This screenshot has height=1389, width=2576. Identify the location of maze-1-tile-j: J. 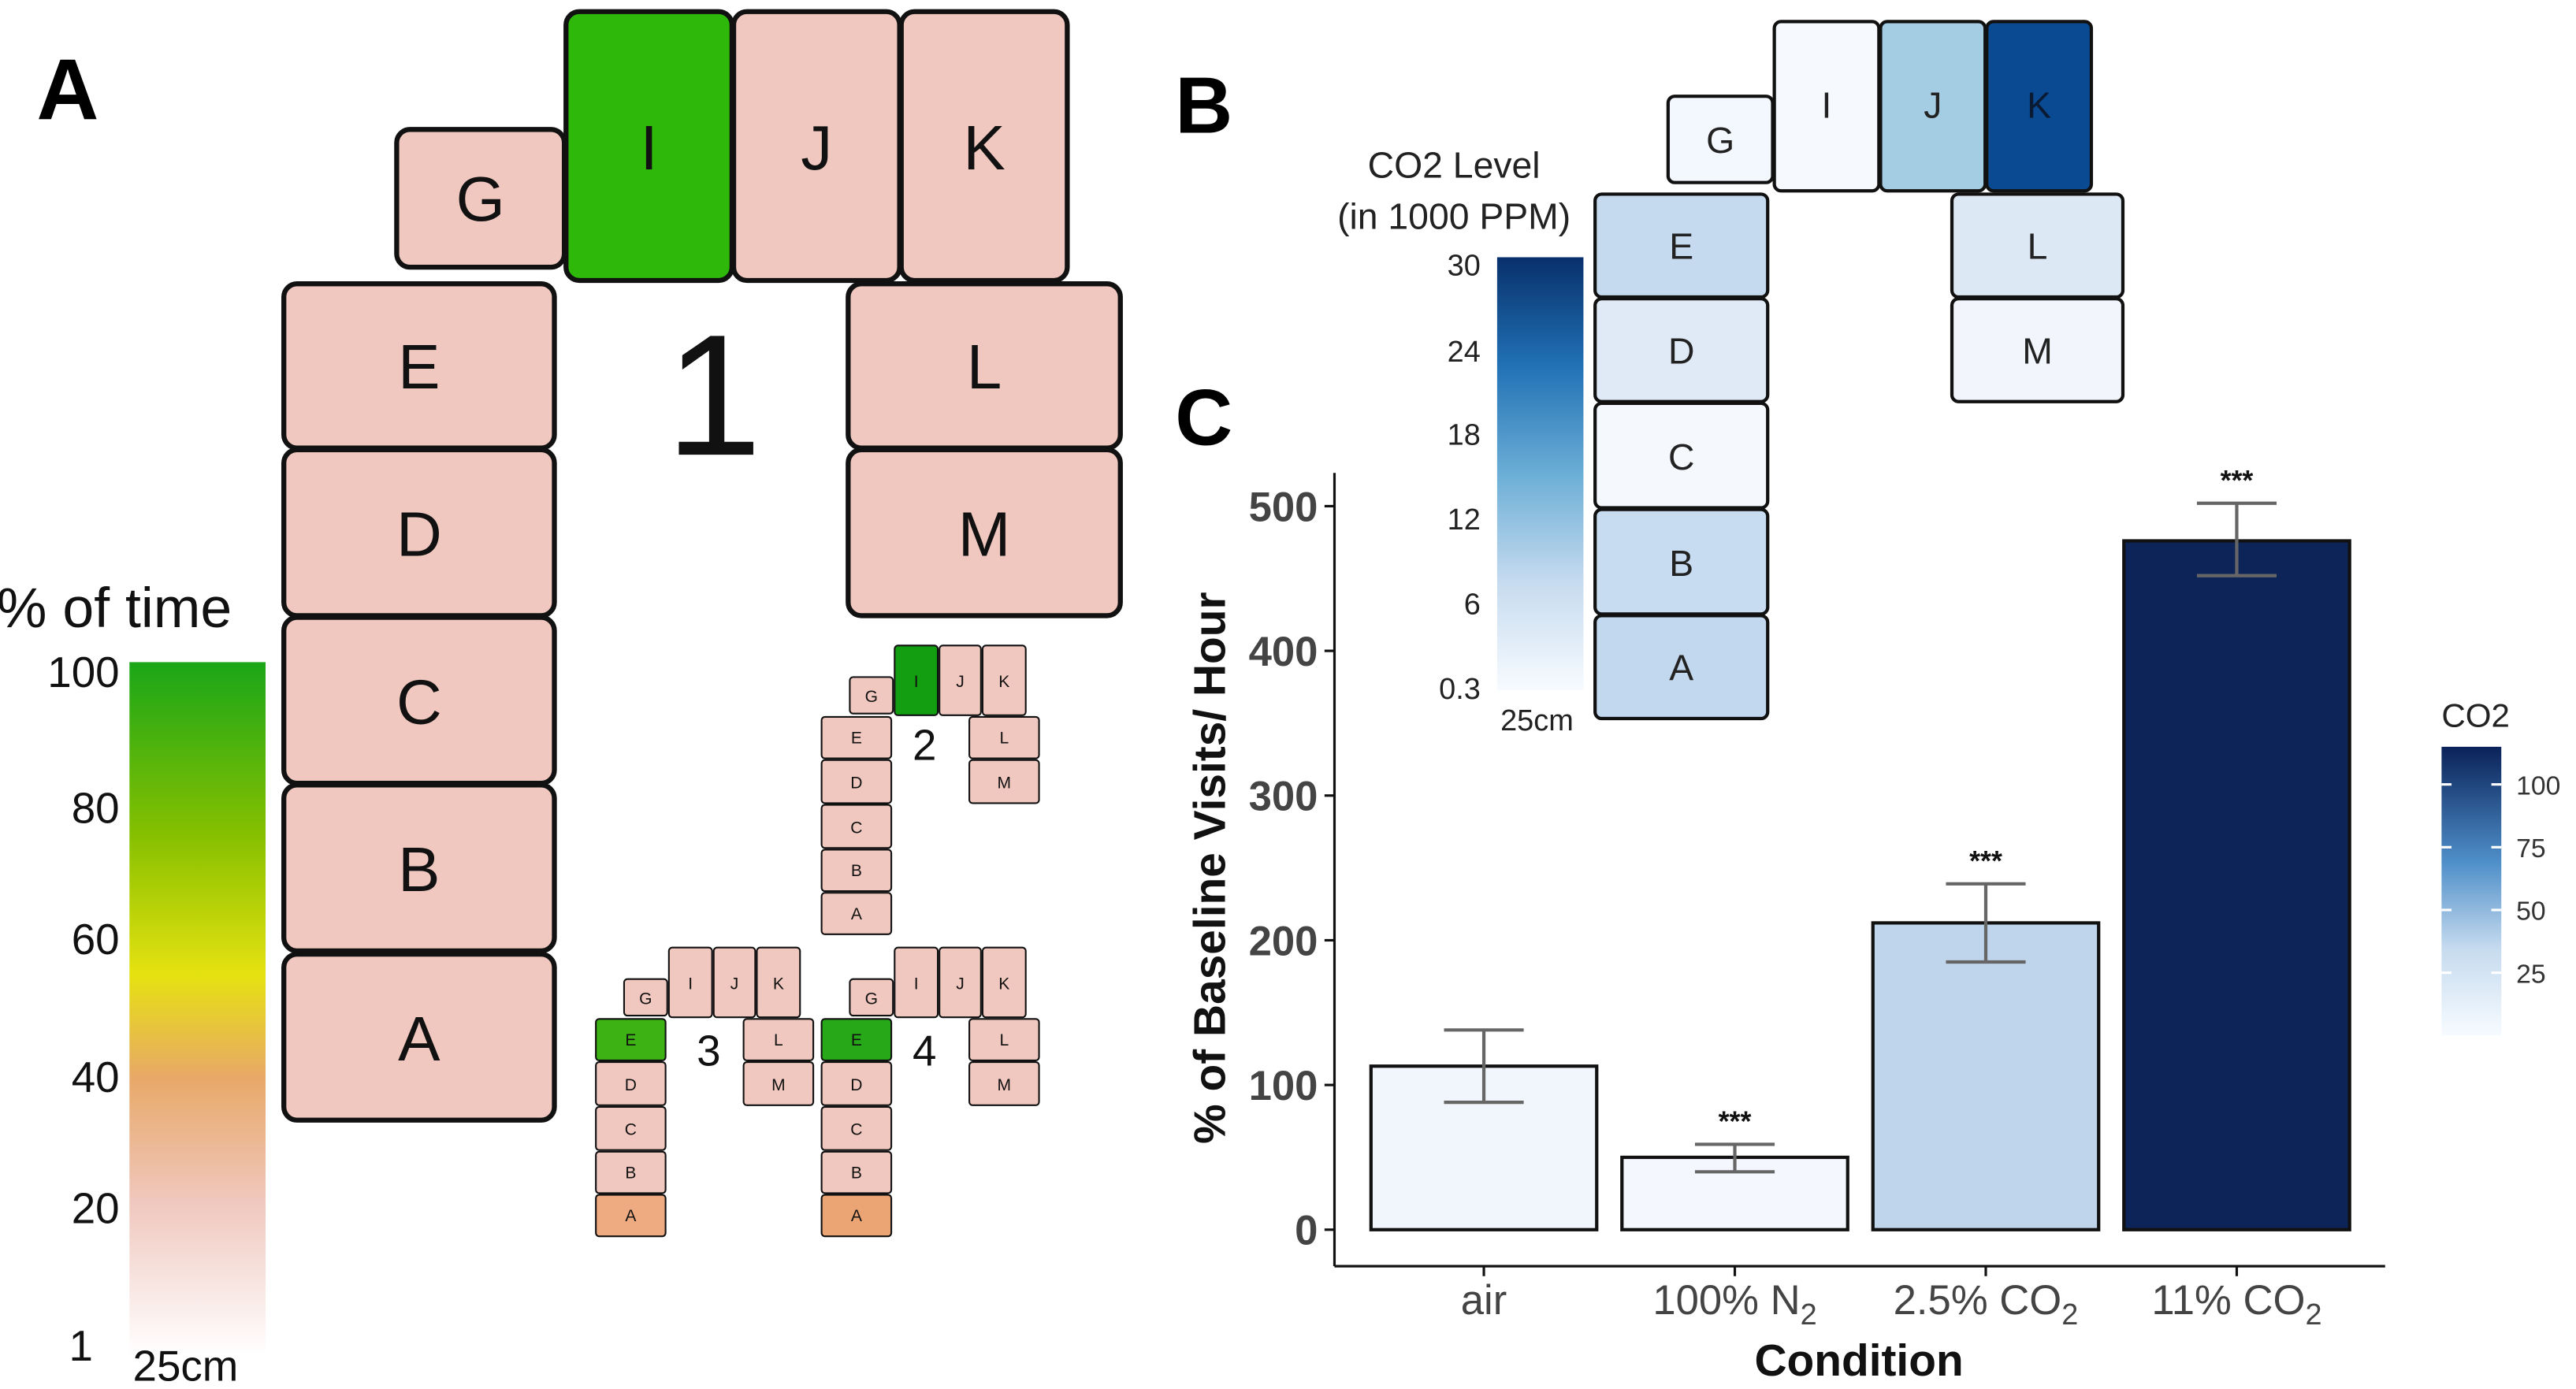
(816, 146).